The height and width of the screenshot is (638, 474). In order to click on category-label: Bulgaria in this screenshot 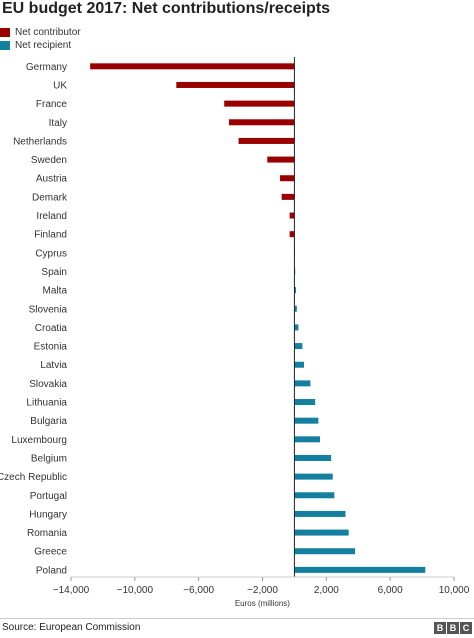, I will do `click(48, 421)`.